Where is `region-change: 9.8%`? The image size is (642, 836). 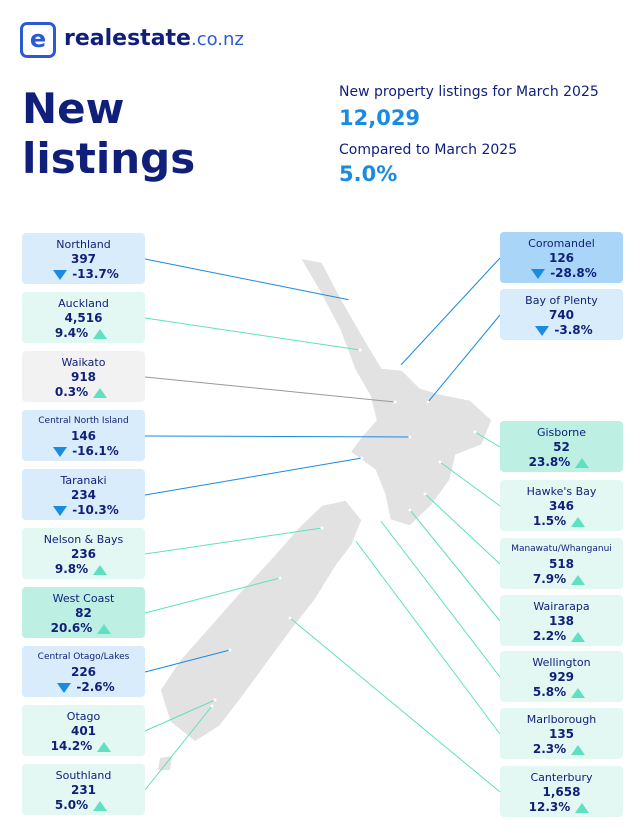
region-change: 9.8% is located at coordinates (71, 569).